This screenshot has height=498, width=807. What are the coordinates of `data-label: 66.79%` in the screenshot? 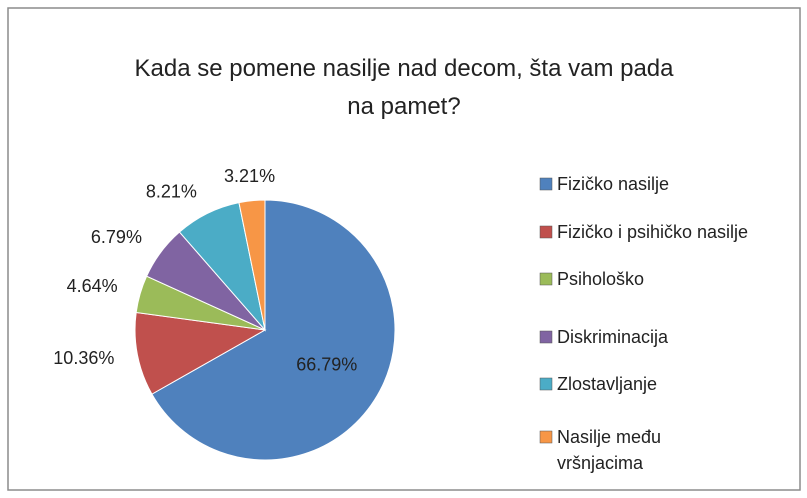 It's located at (326, 365).